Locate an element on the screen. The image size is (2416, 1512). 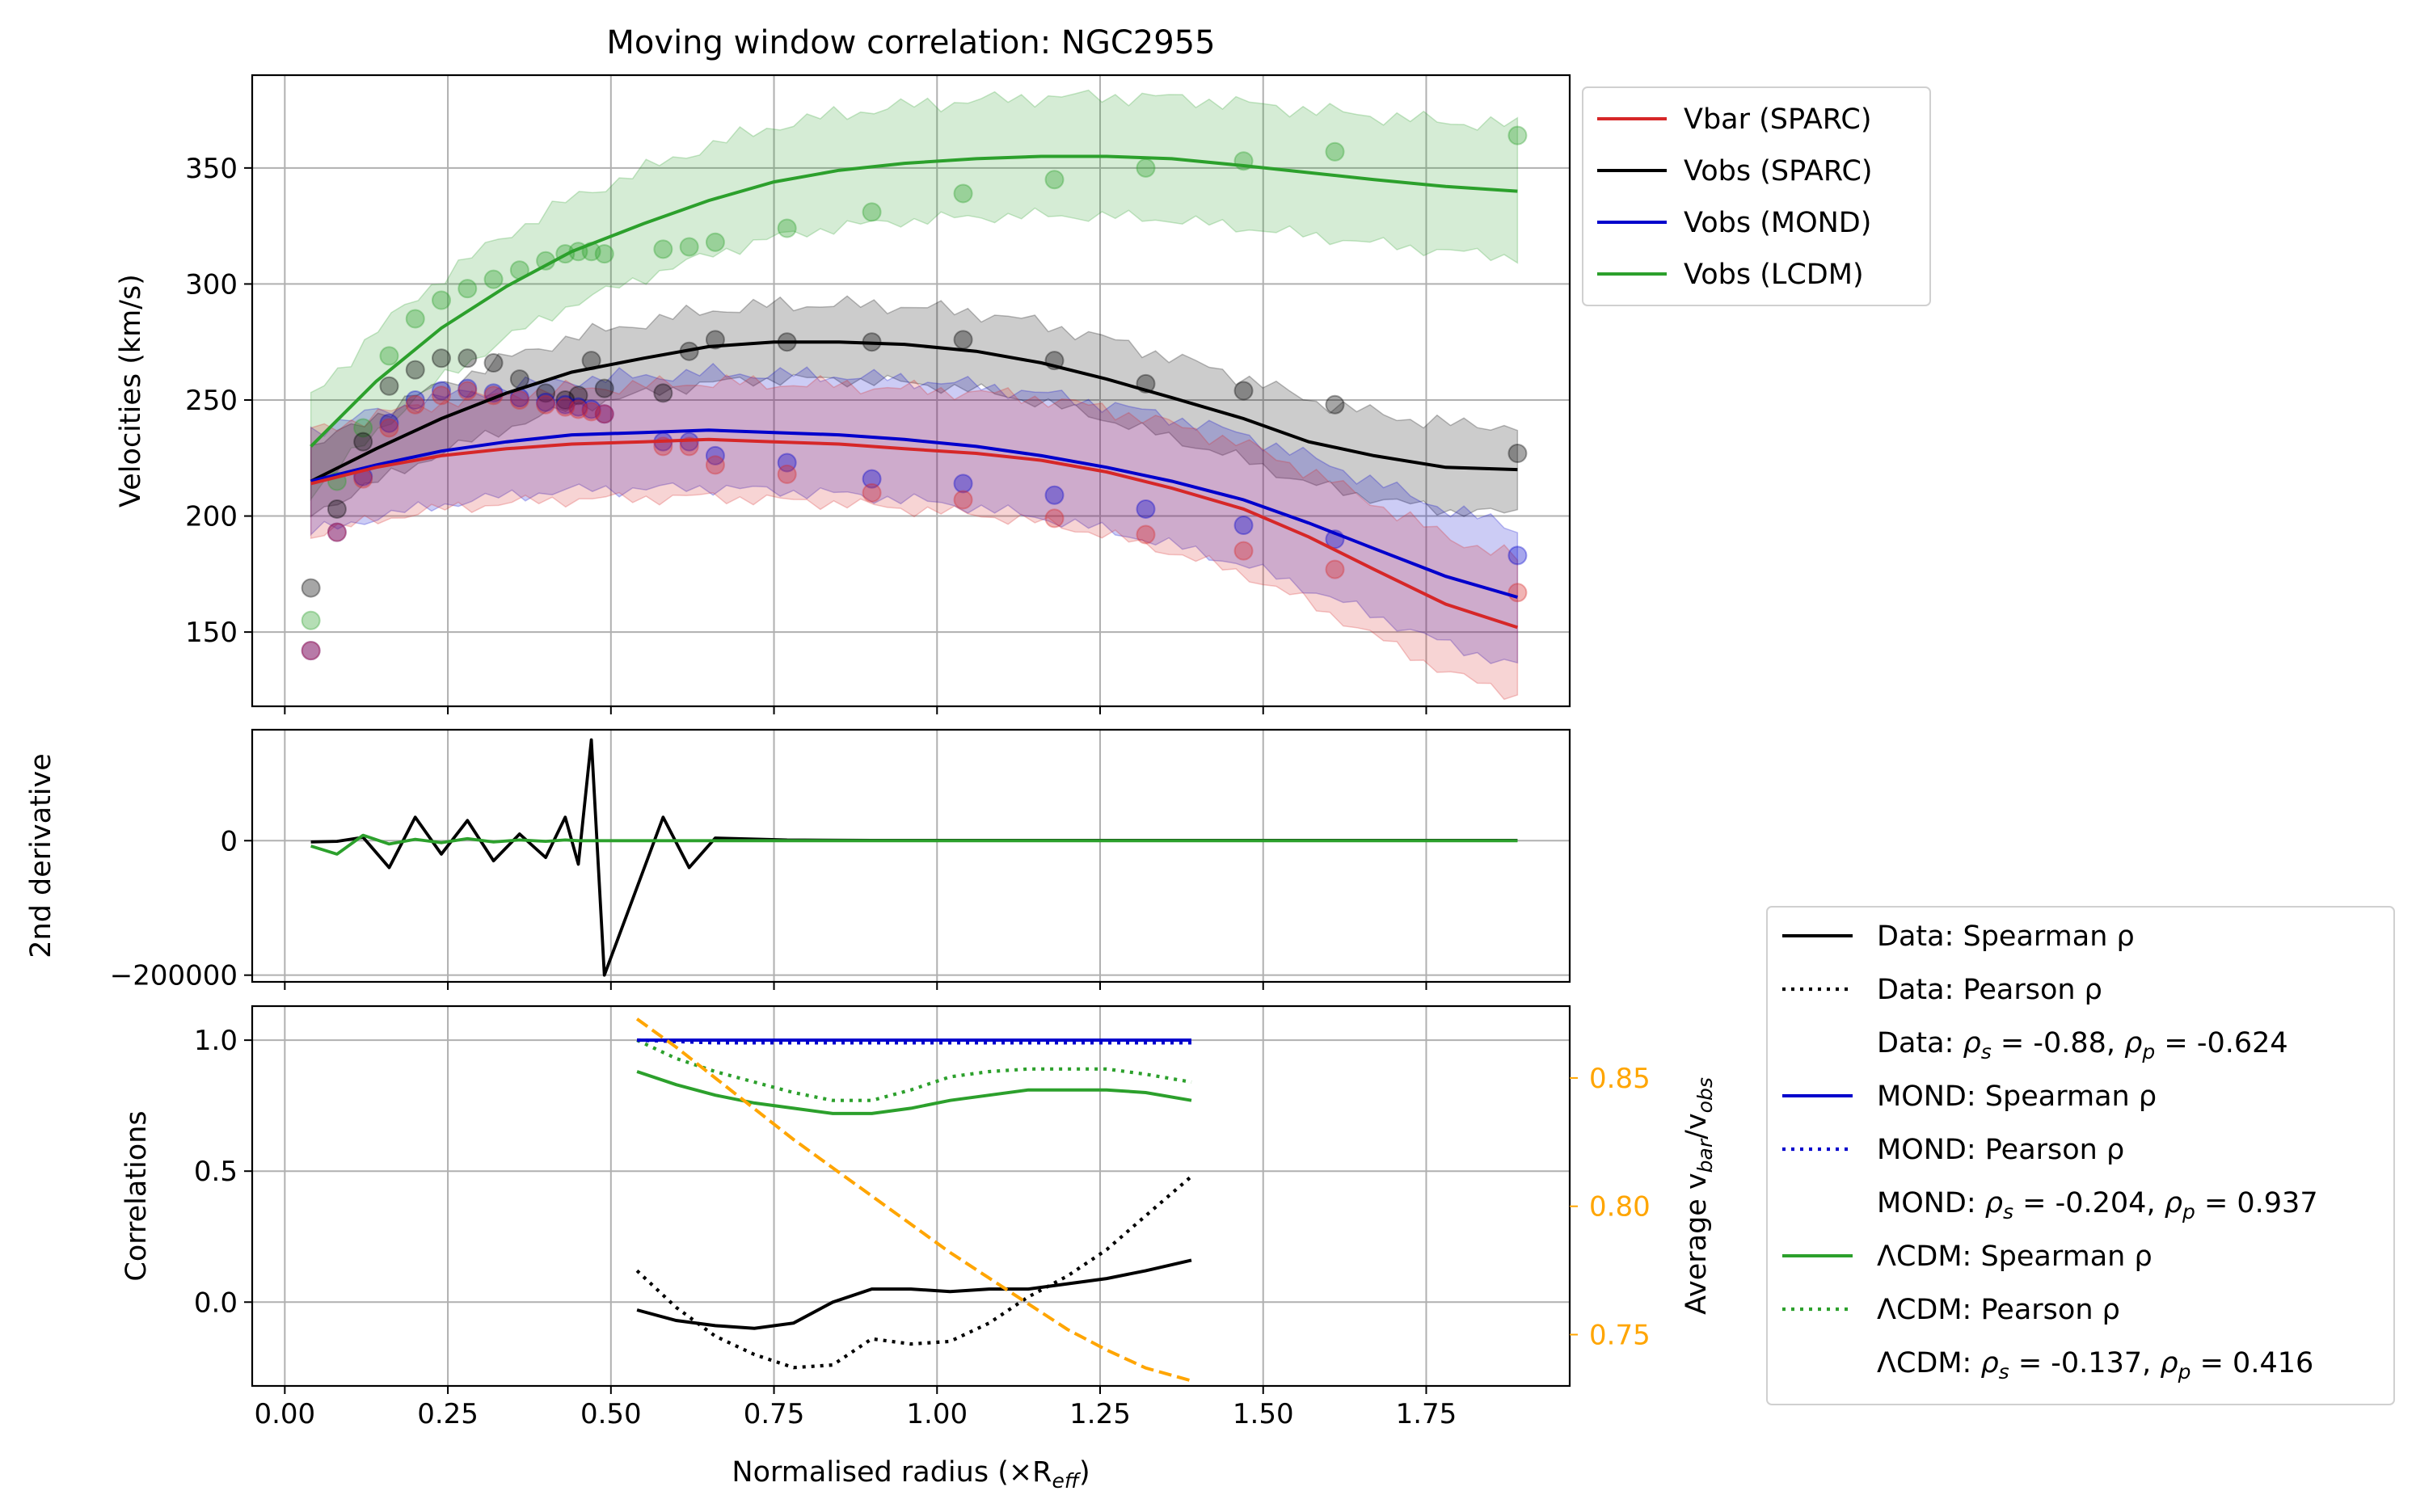
y-tick-label: 1.0 is located at coordinates (216, 1041).